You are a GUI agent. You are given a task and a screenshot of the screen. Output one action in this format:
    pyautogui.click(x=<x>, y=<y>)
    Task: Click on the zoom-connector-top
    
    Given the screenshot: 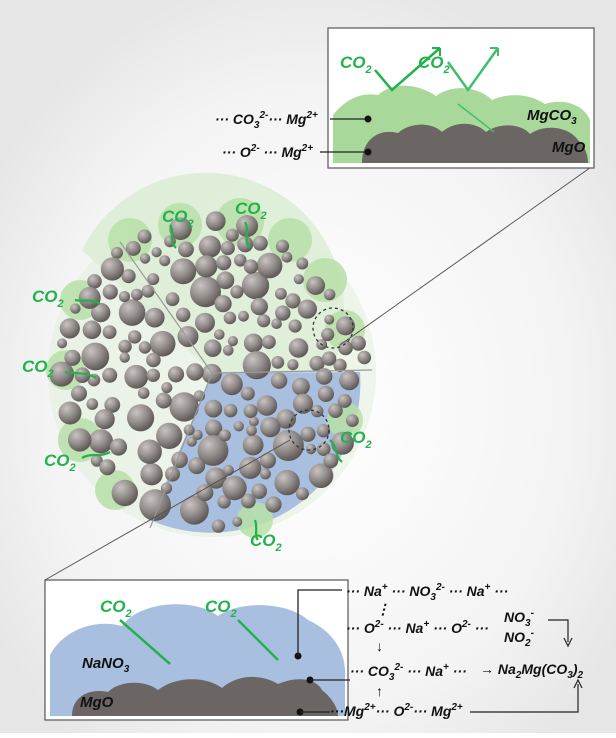 What is the action you would take?
    pyautogui.click(x=467, y=255)
    